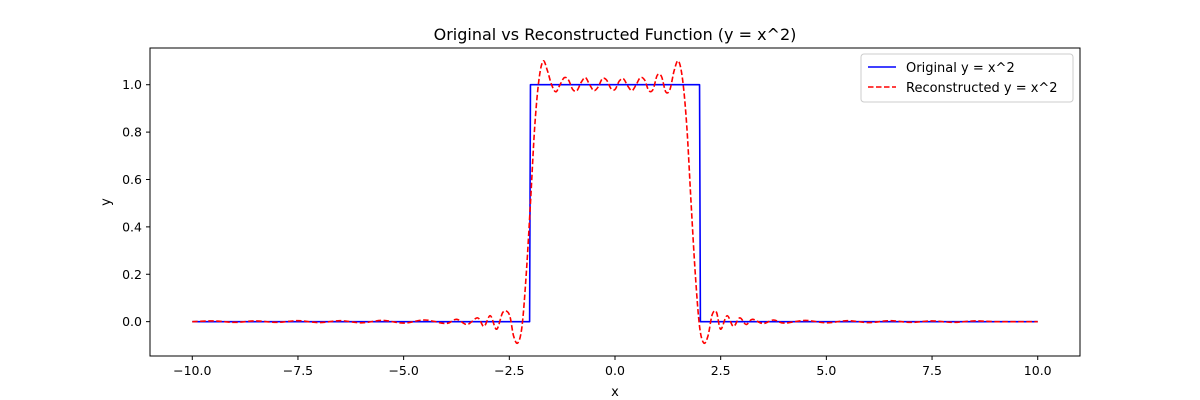 The image size is (1200, 400). I want to click on x-axis-label: x, so click(615, 392).